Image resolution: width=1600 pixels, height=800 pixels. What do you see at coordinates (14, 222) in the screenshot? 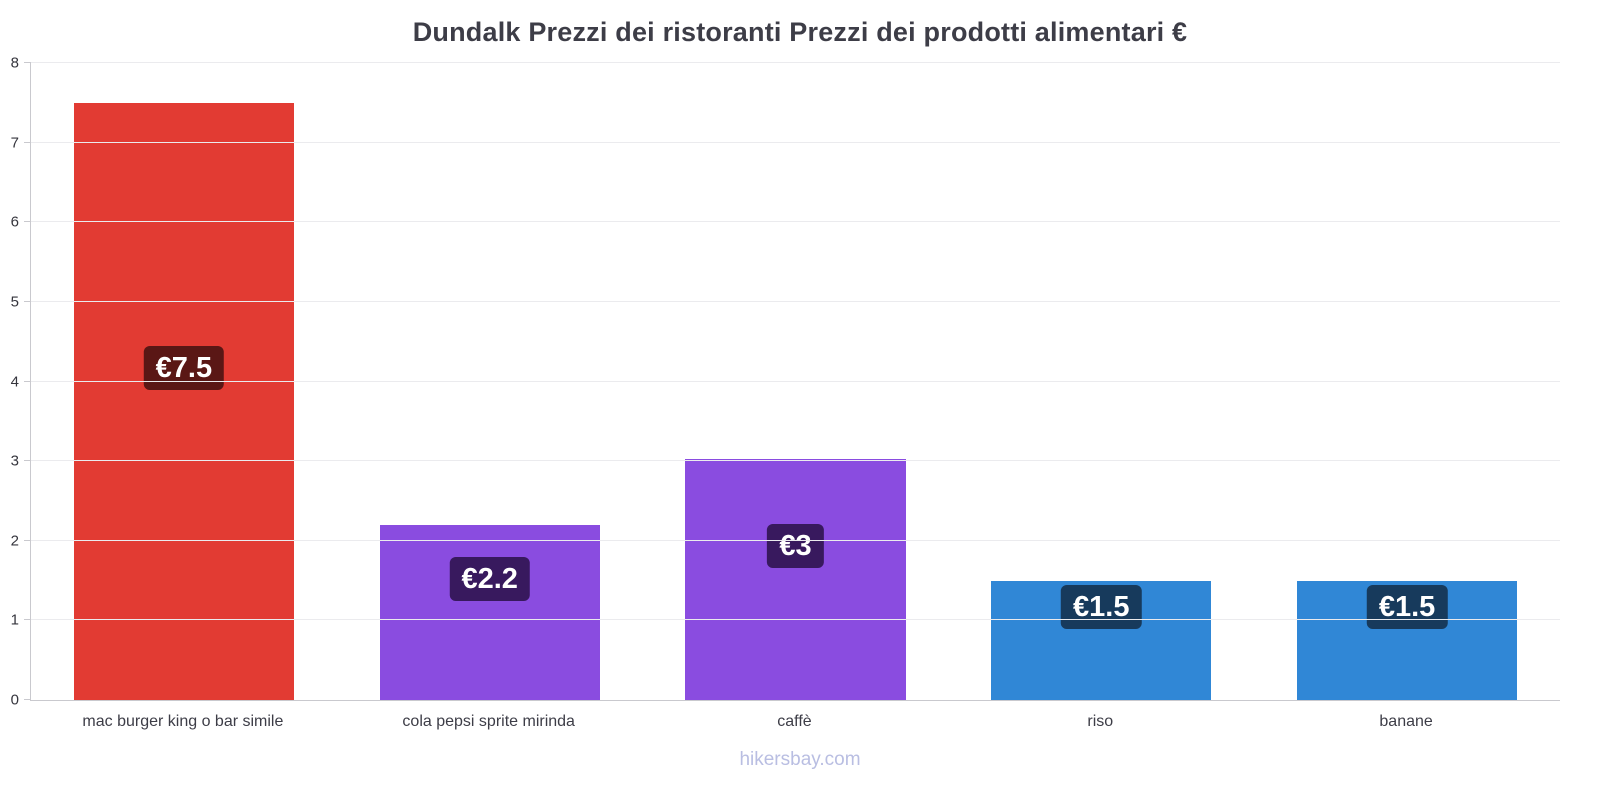
I see `y-axis-tick-label: 6` at bounding box center [14, 222].